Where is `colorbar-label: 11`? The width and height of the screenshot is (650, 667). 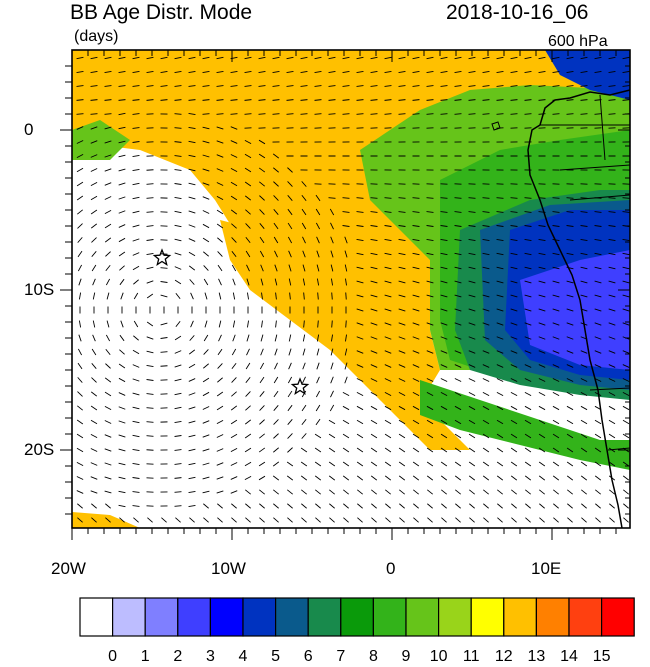
colorbar-label: 11 is located at coordinates (471, 656).